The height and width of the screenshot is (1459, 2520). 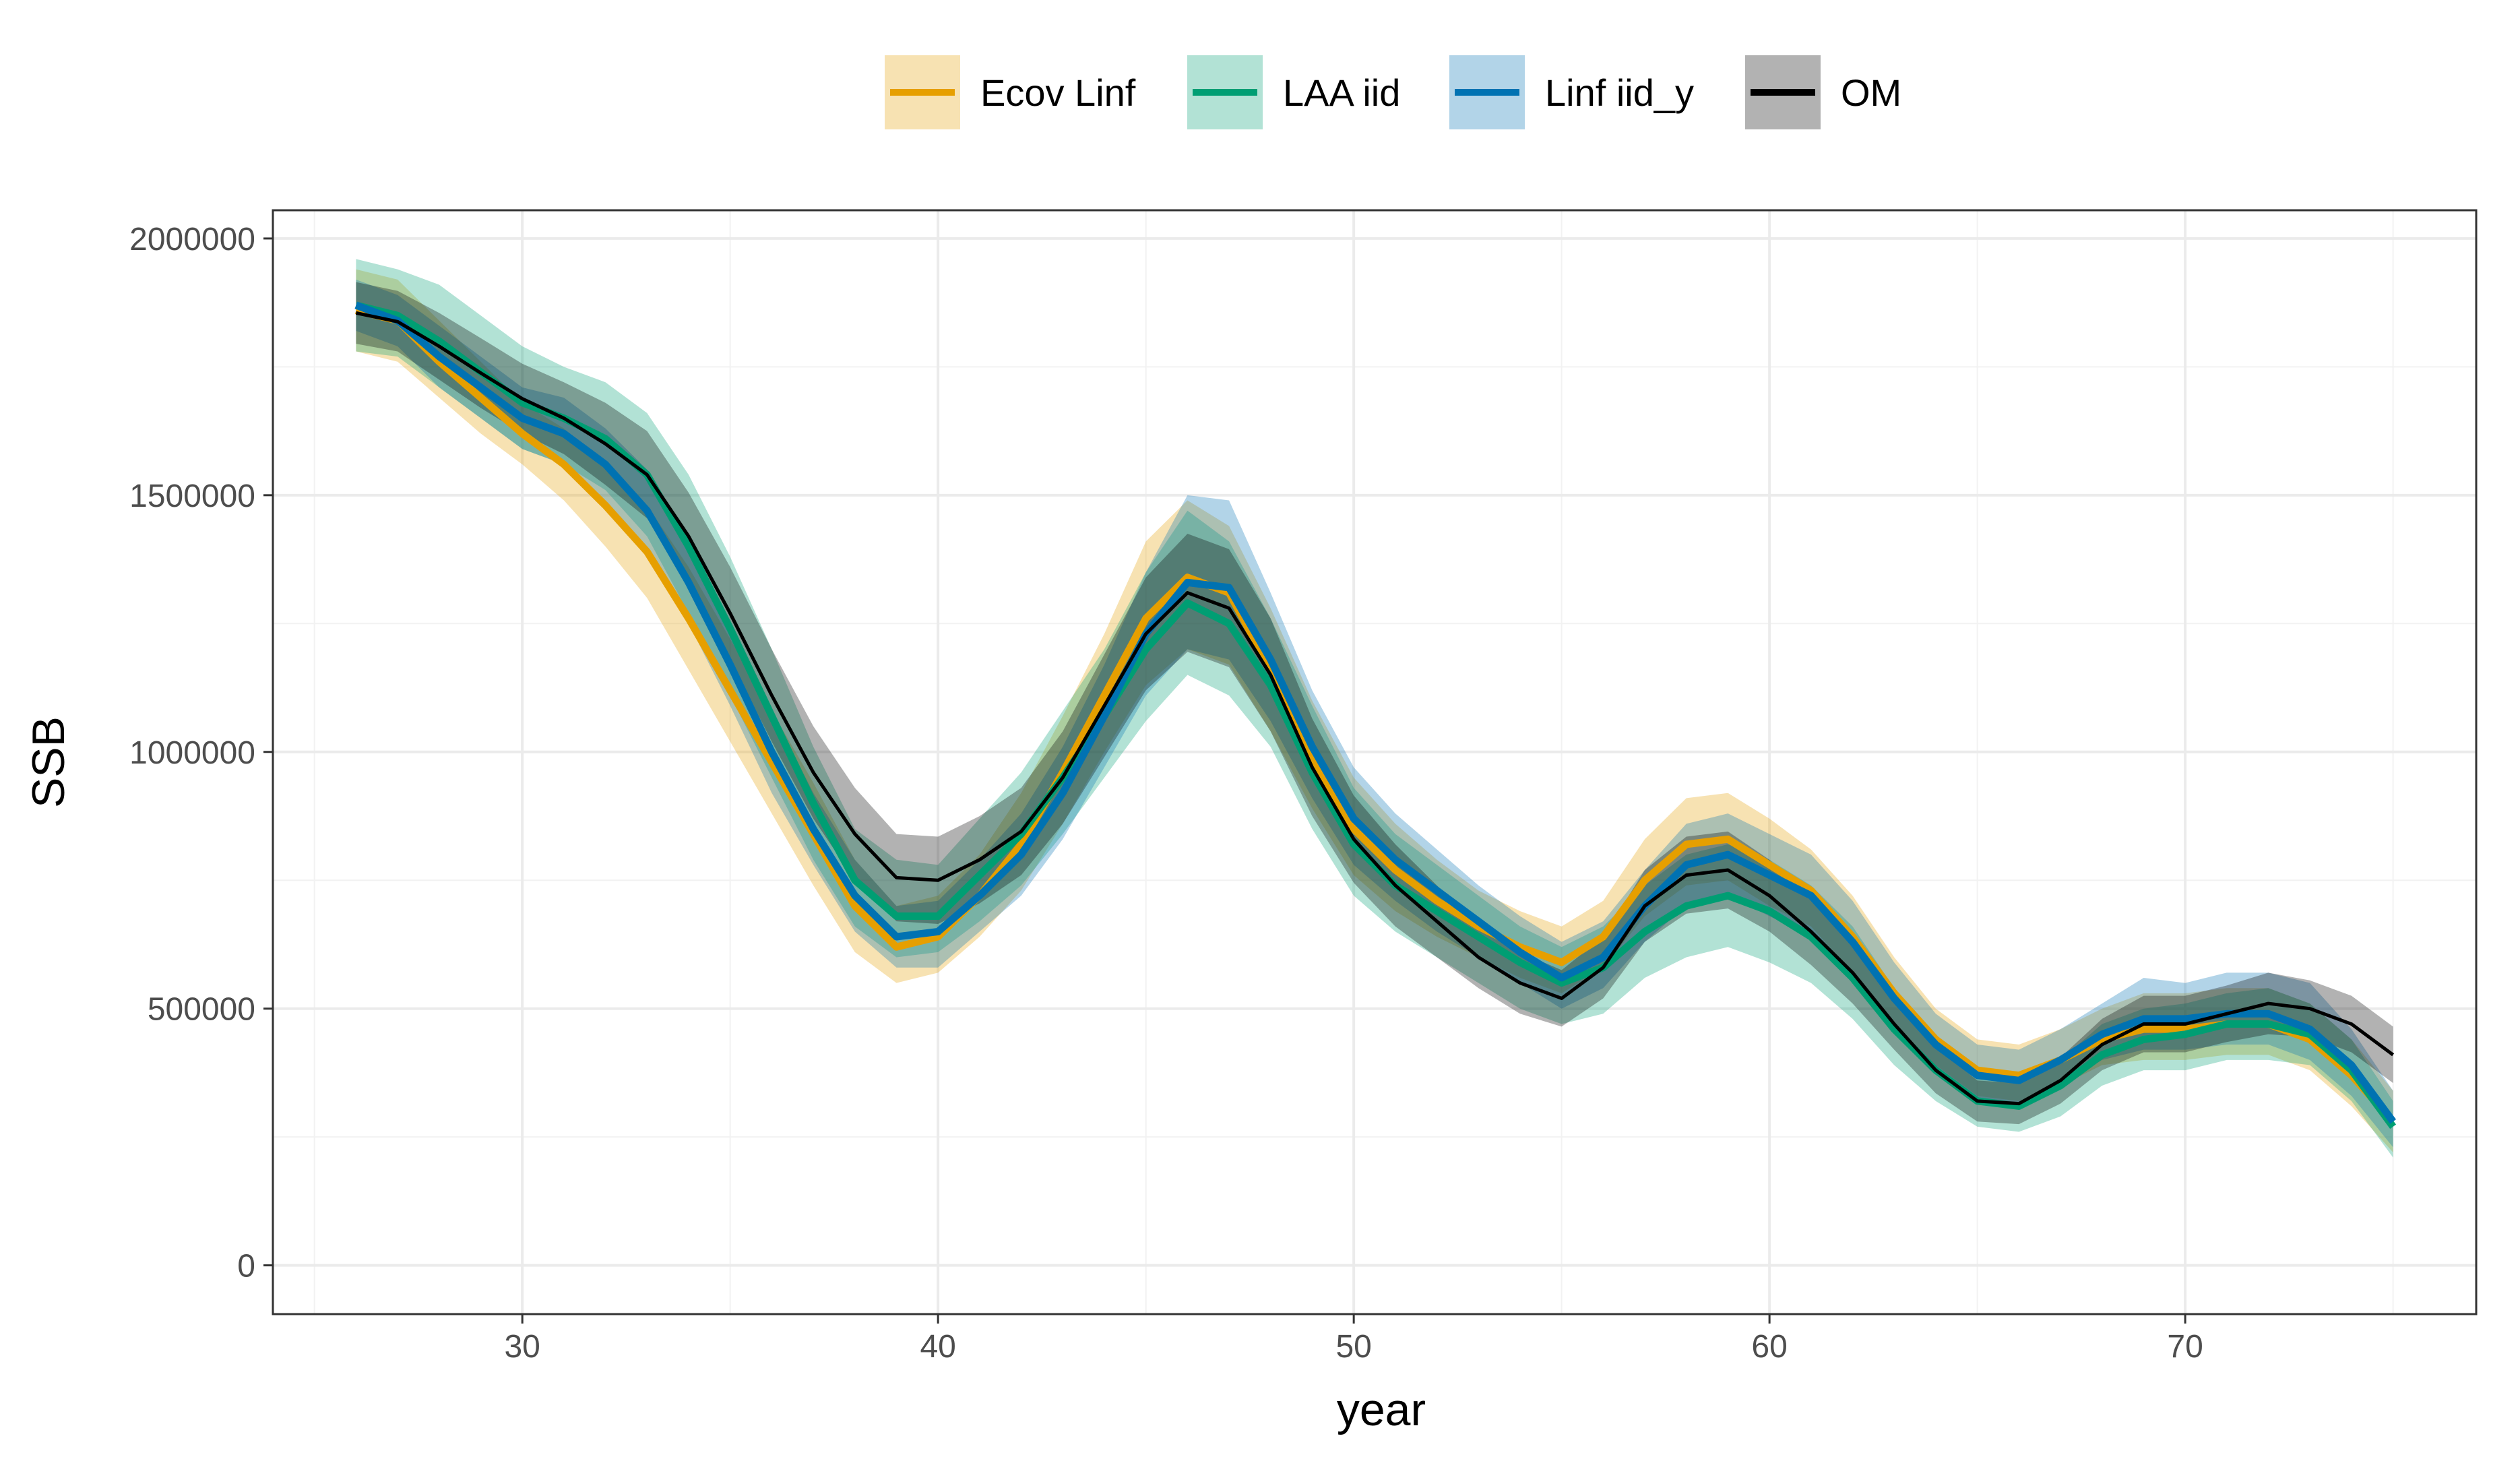 I want to click on x-tick-label-30: 30, so click(x=522, y=1347).